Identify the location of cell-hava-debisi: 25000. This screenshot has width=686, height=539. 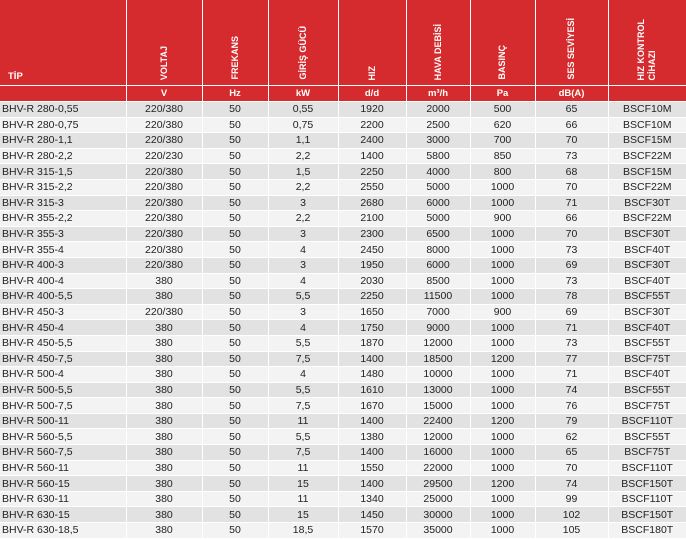
(438, 499).